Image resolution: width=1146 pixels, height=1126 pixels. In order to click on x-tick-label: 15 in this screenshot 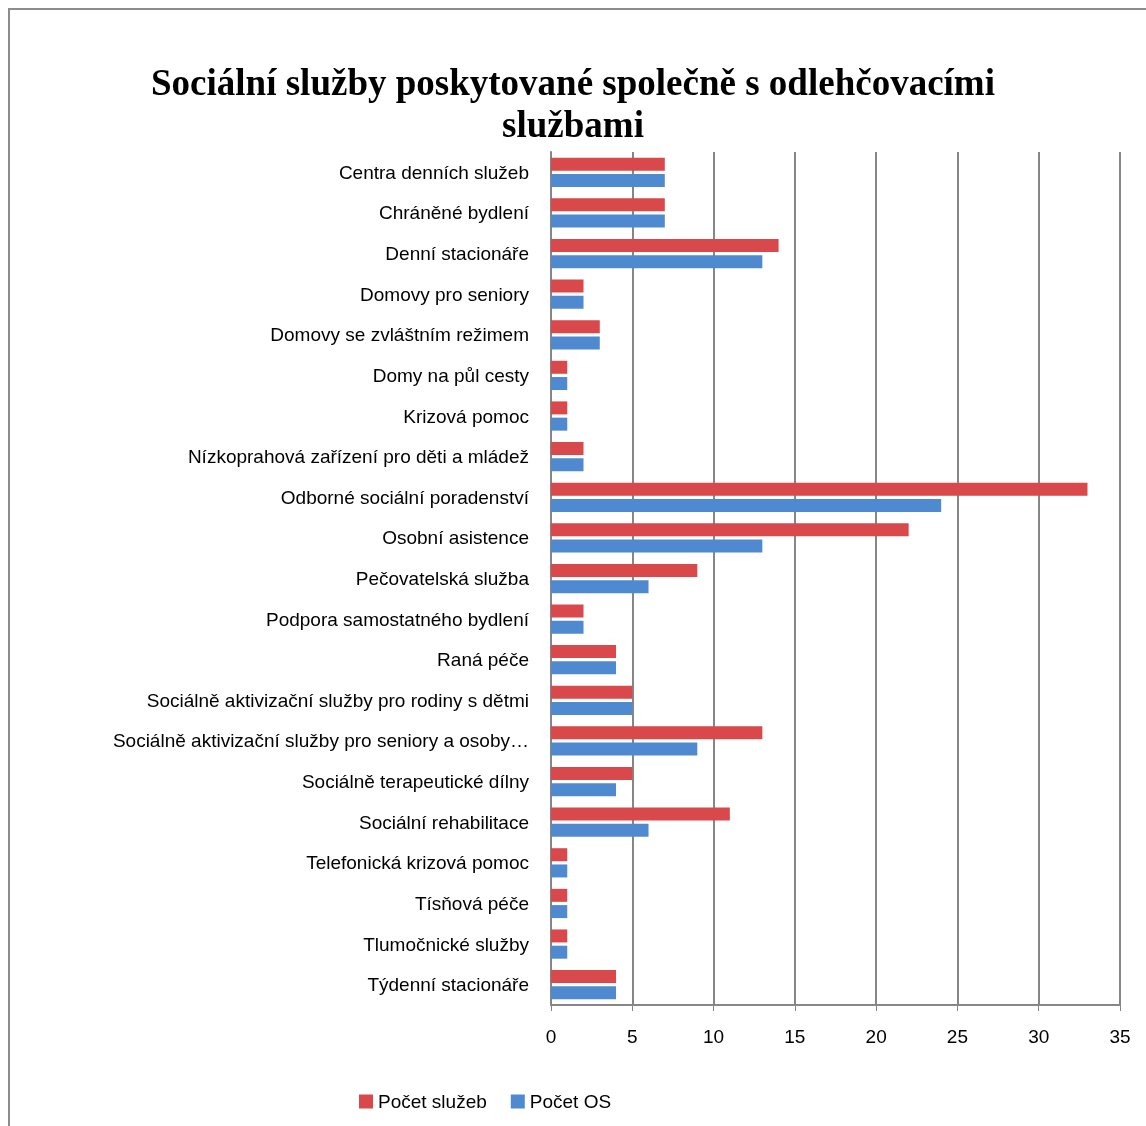, I will do `click(795, 1036)`.